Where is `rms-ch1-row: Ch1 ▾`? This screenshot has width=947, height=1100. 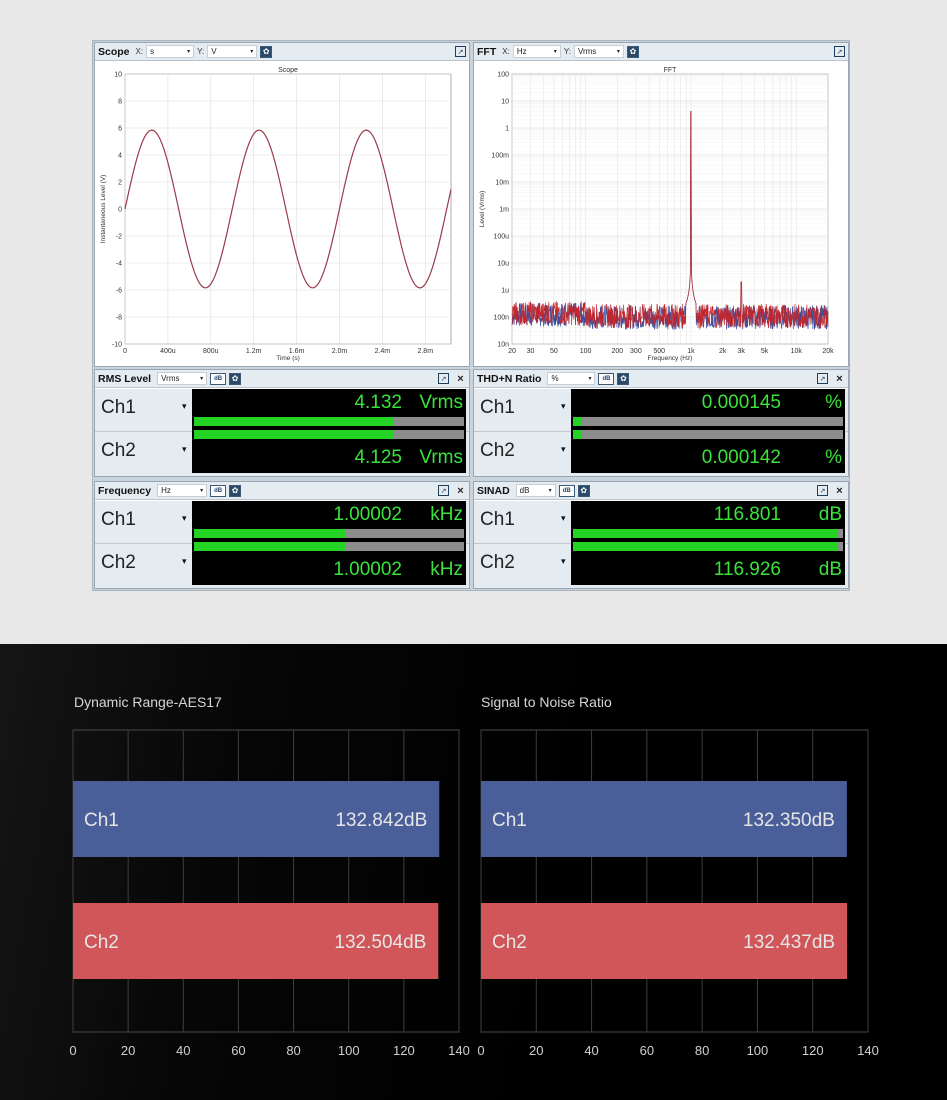 rms-ch1-row: Ch1 ▾ is located at coordinates (282, 410).